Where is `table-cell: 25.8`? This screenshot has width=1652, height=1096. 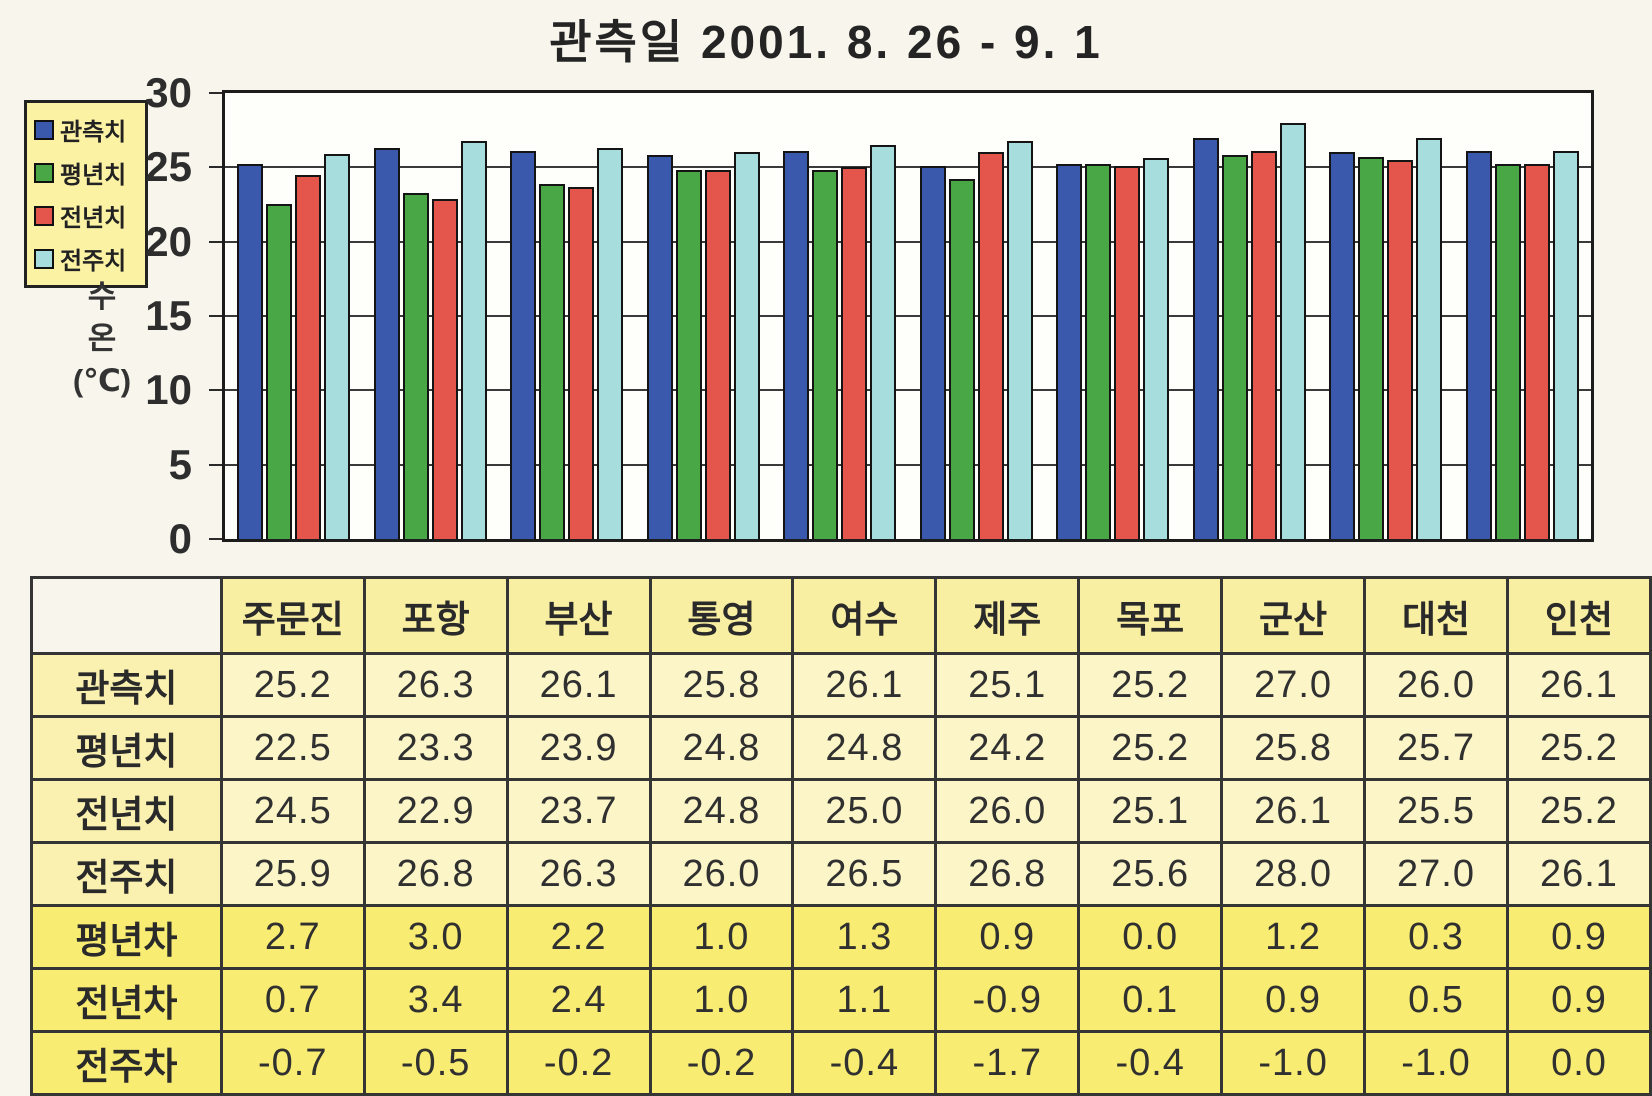 table-cell: 25.8 is located at coordinates (1293, 748).